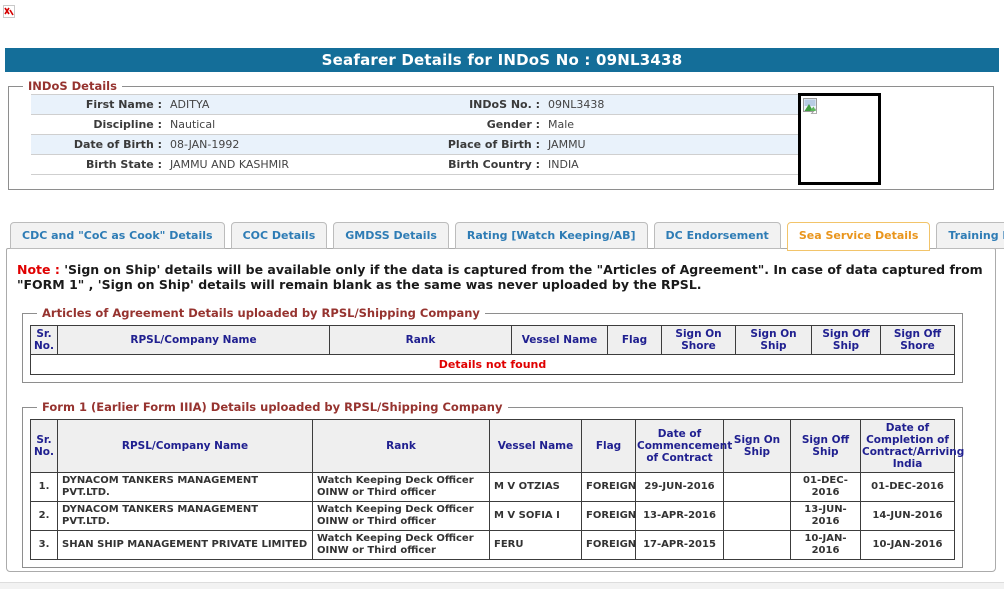 The image size is (1004, 589). Describe the element at coordinates (117, 235) in the screenshot. I see `tab-cdc-coc-as-cook-details: CDC and "CoC as Cook" Details` at that location.